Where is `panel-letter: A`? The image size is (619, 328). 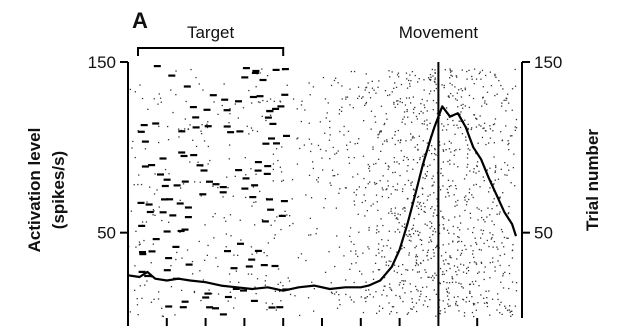
panel-letter: A is located at coordinates (140, 20).